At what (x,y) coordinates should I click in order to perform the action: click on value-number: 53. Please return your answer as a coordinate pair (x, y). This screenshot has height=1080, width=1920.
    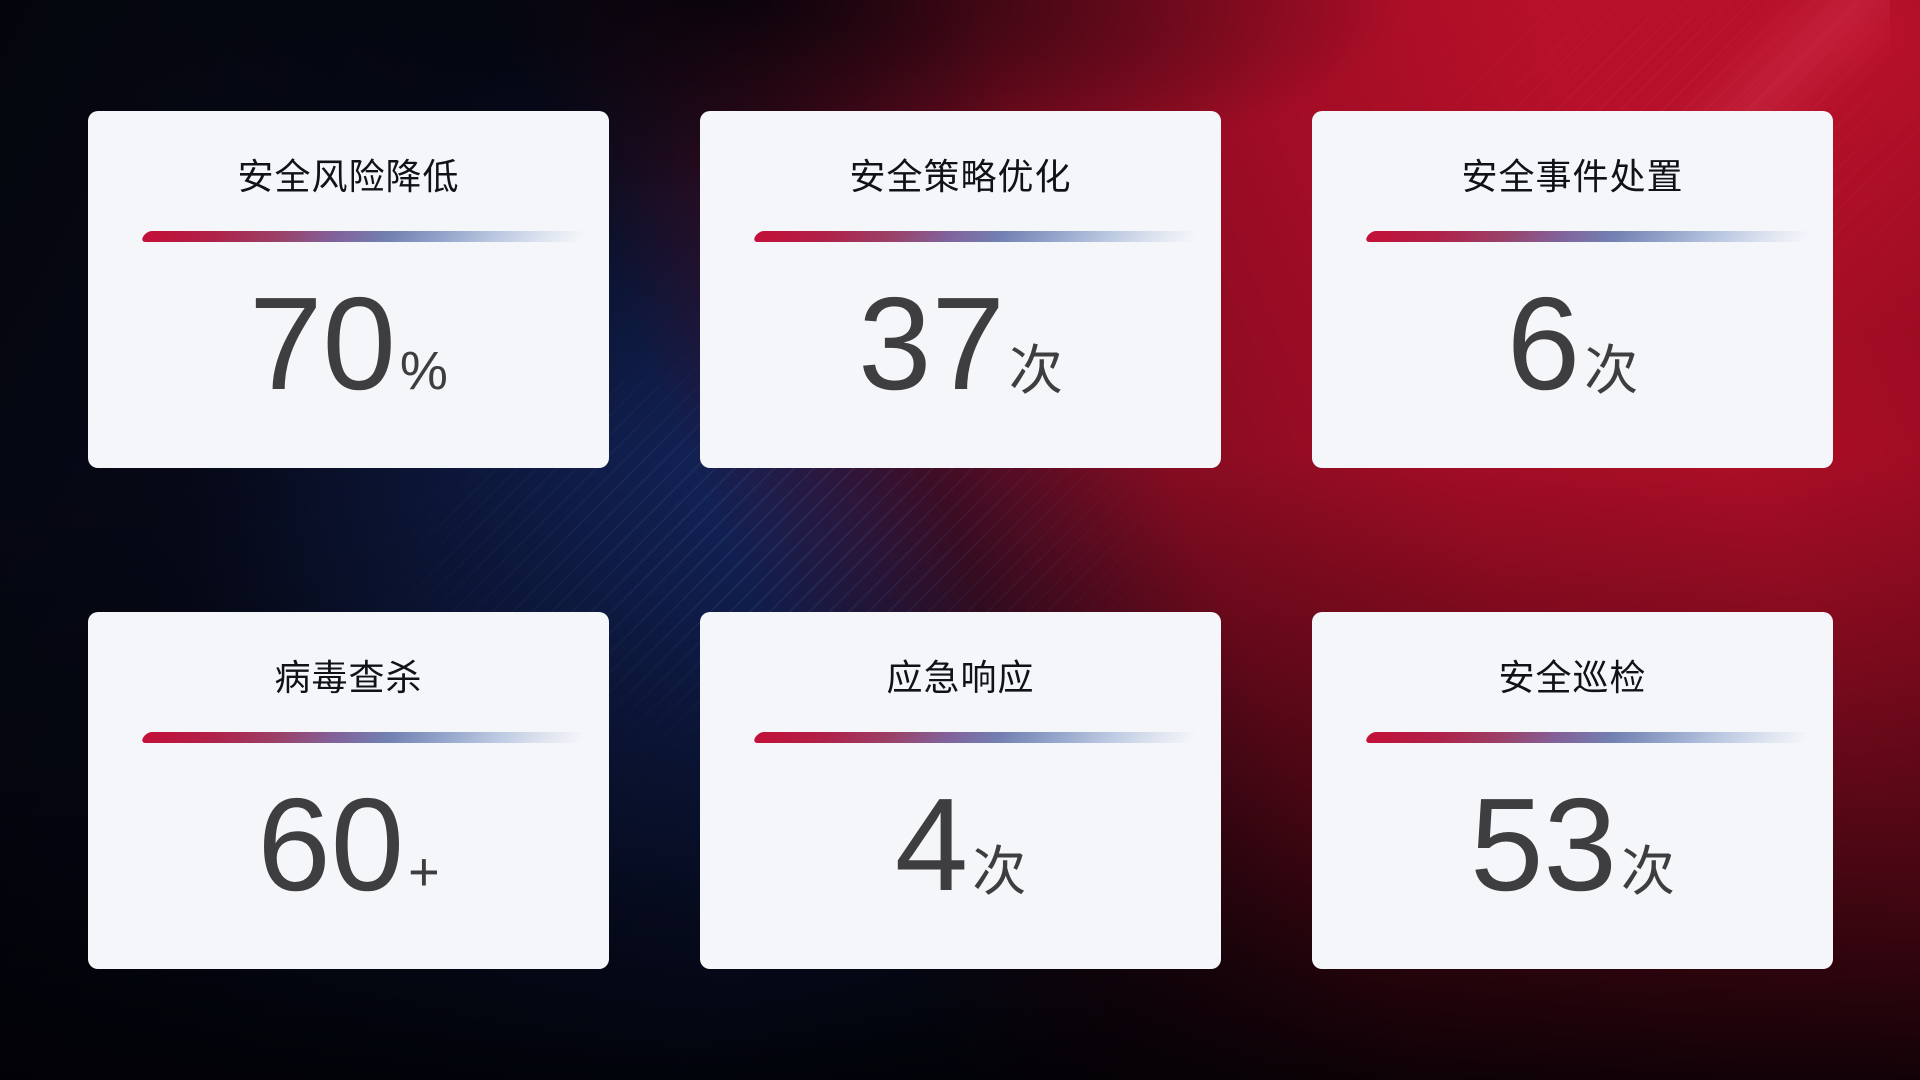
    Looking at the image, I should click on (1543, 844).